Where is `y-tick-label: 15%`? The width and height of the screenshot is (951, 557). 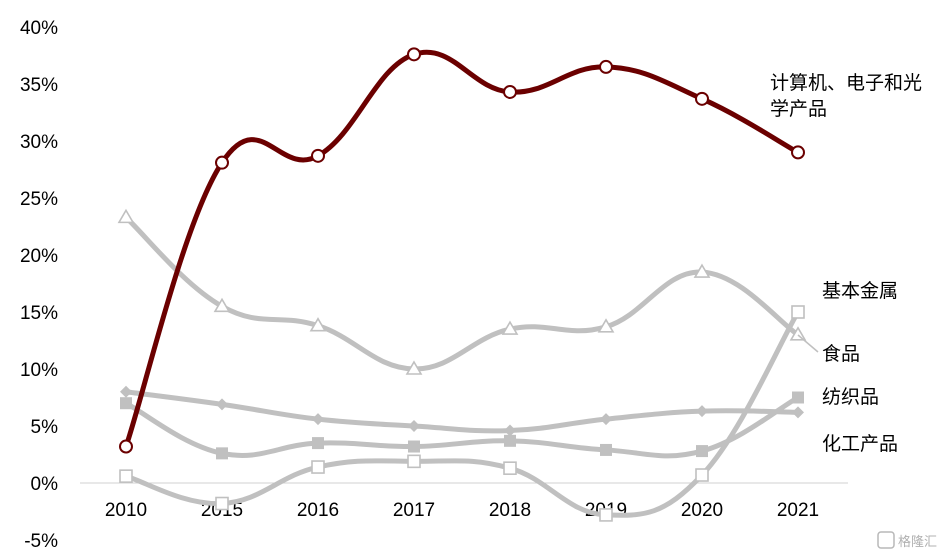 y-tick-label: 15% is located at coordinates (39, 313).